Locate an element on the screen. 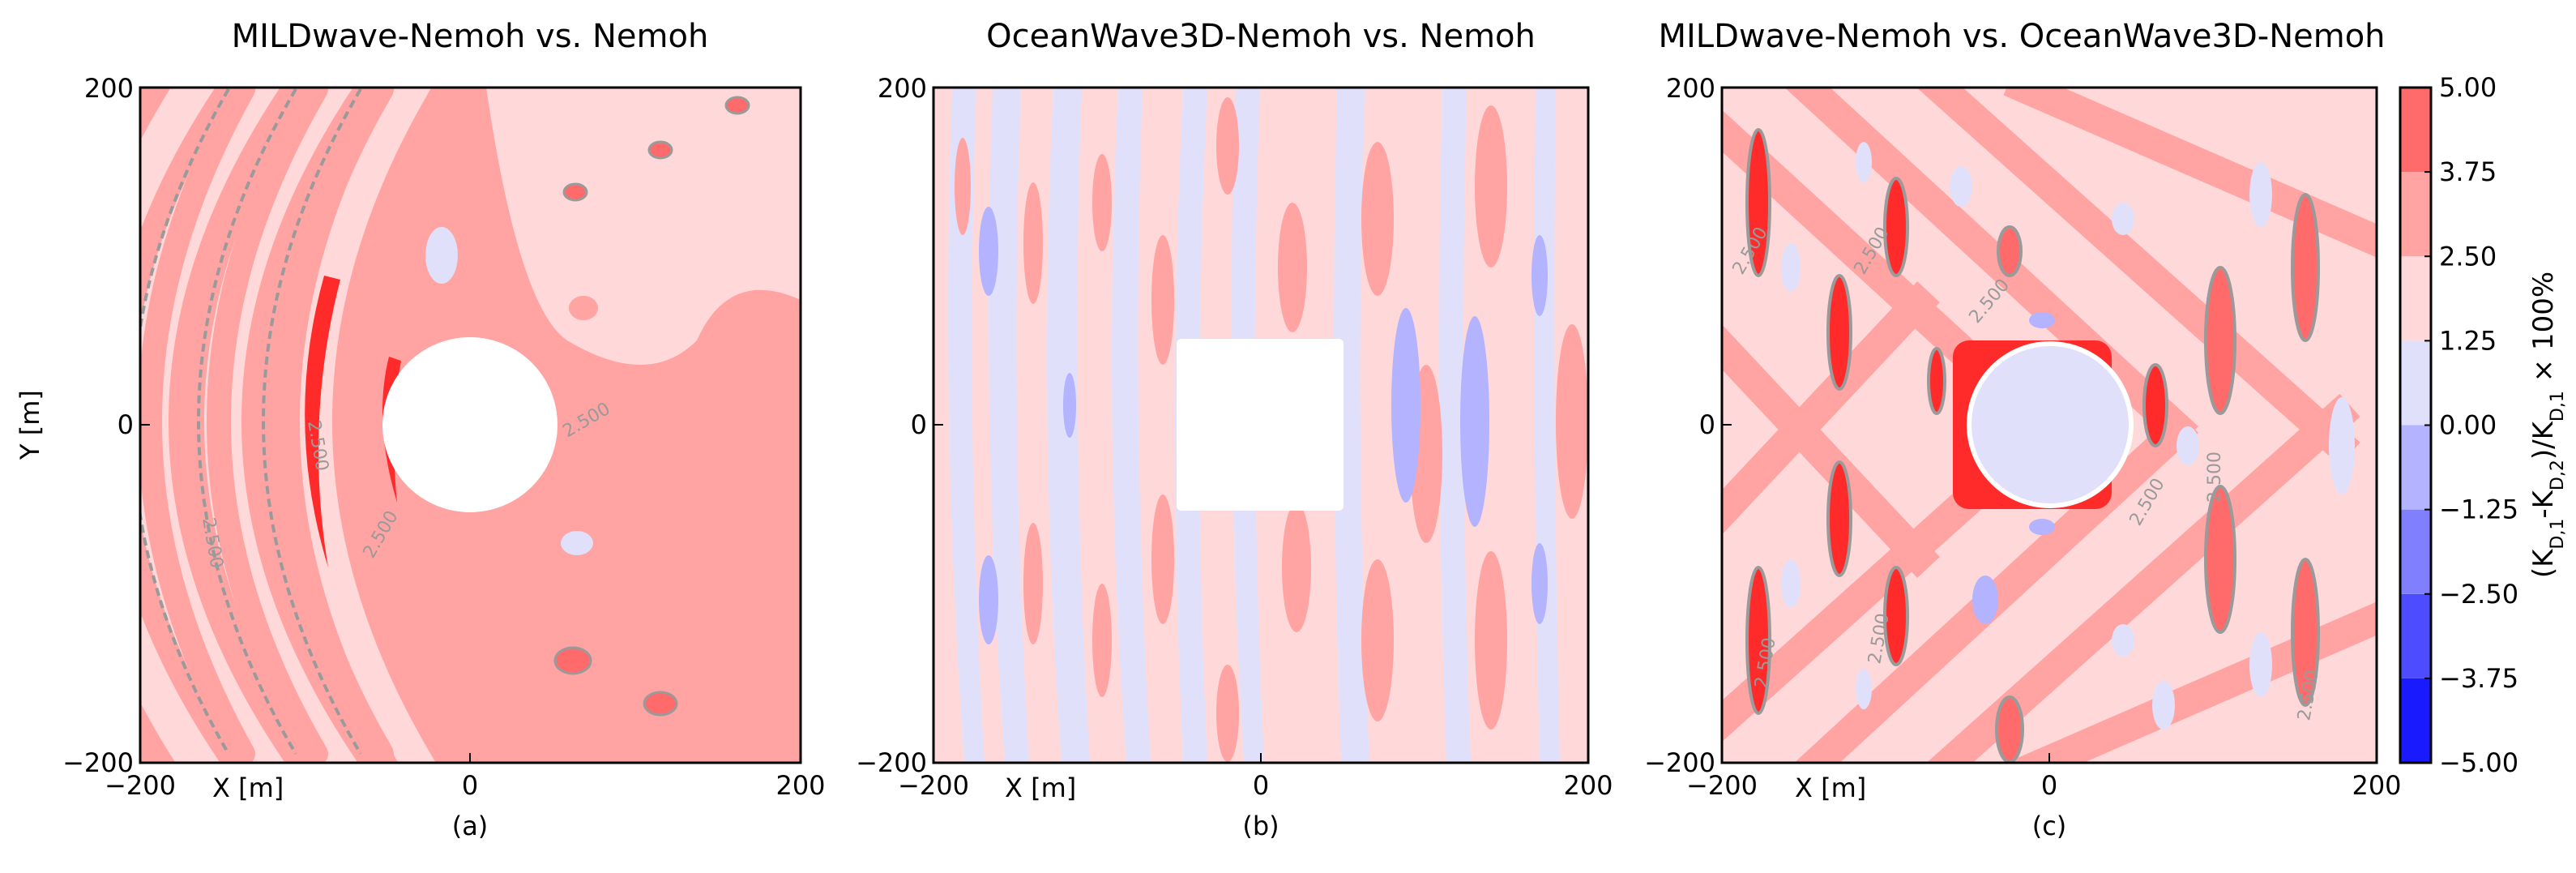 The image size is (2576, 873). panel-b-xlabel: X [m] is located at coordinates (1040, 787).